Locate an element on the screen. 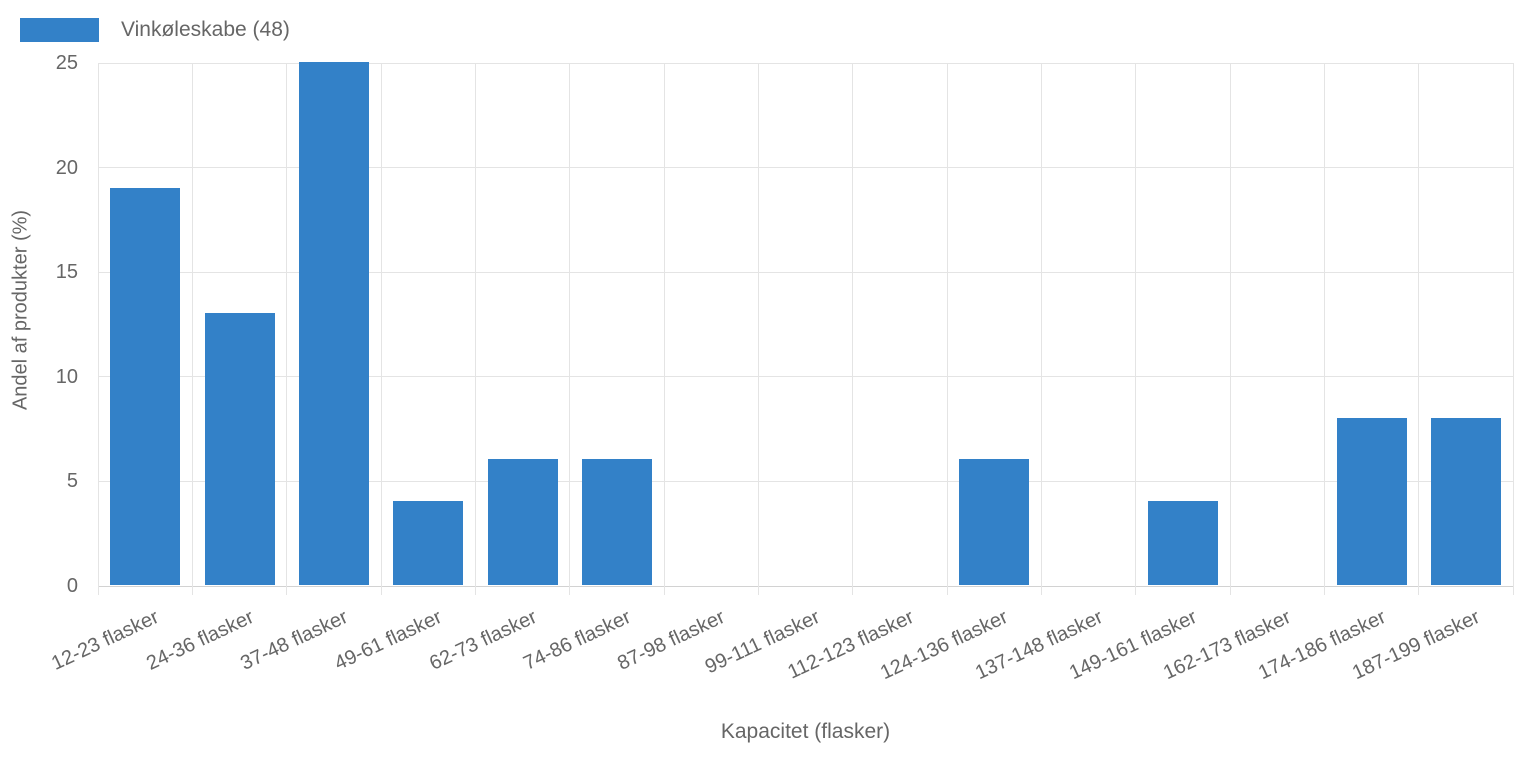 The width and height of the screenshot is (1518, 758). x-axis-title: Kapacitet (flasker) is located at coordinates (805, 731).